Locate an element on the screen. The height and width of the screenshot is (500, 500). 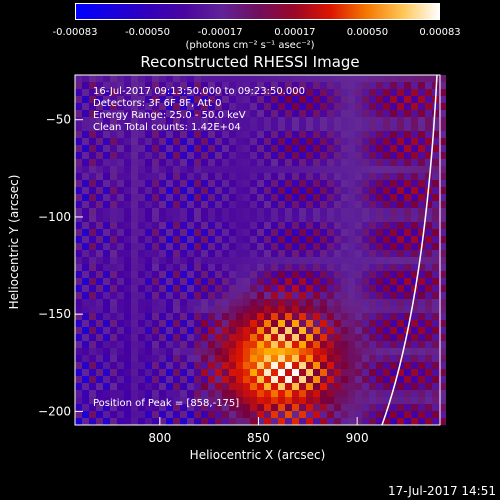
timestamp-footer: 17-Jul-2017 14:51 is located at coordinates (441, 491).